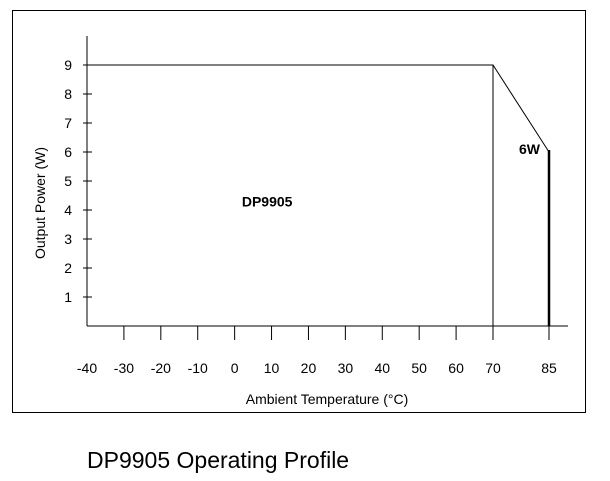  I want to click on x-tick-label--10: -10, so click(198, 368).